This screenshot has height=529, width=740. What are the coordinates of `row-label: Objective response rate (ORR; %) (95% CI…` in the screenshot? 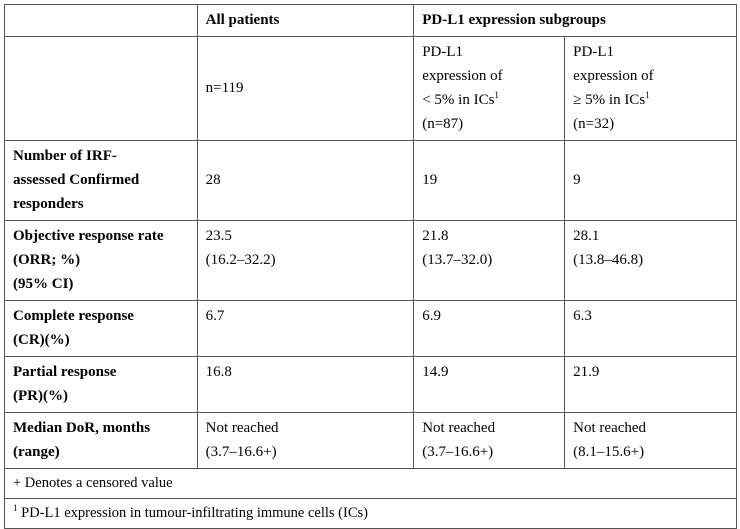 It's located at (101, 260).